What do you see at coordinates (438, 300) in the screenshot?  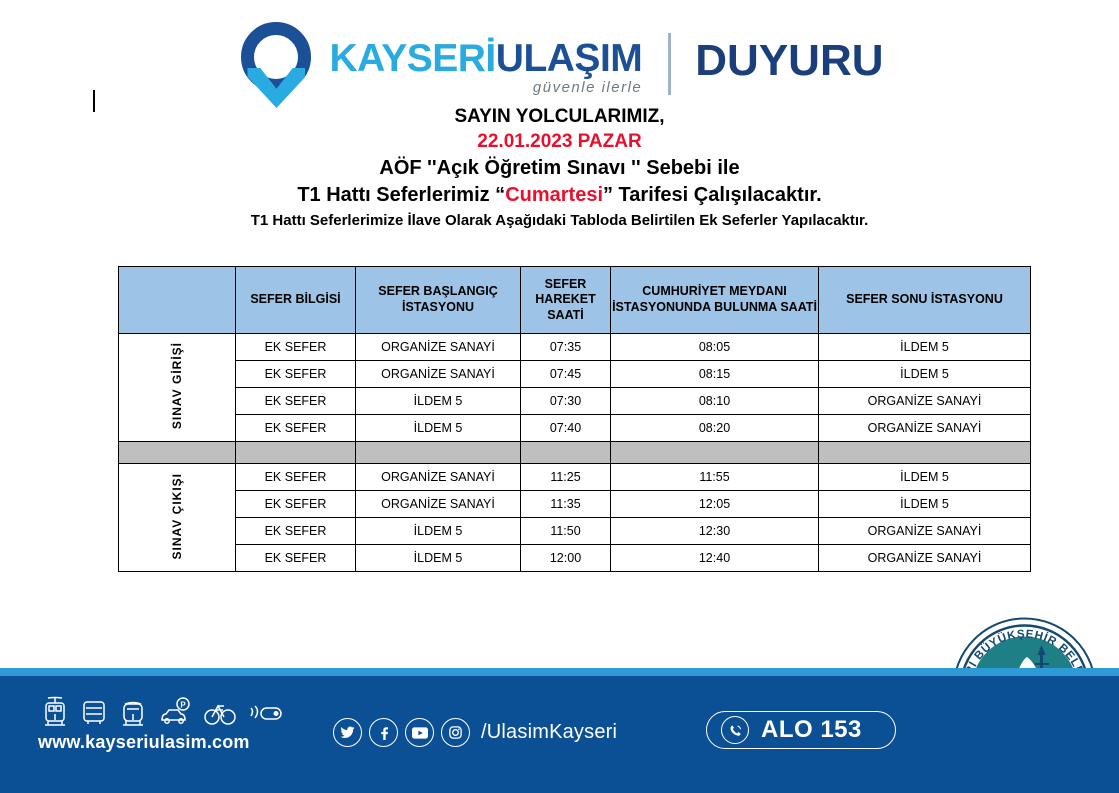 I see `table-header-cell-2: SEFER BAŞLANGIÇ İSTASYONU` at bounding box center [438, 300].